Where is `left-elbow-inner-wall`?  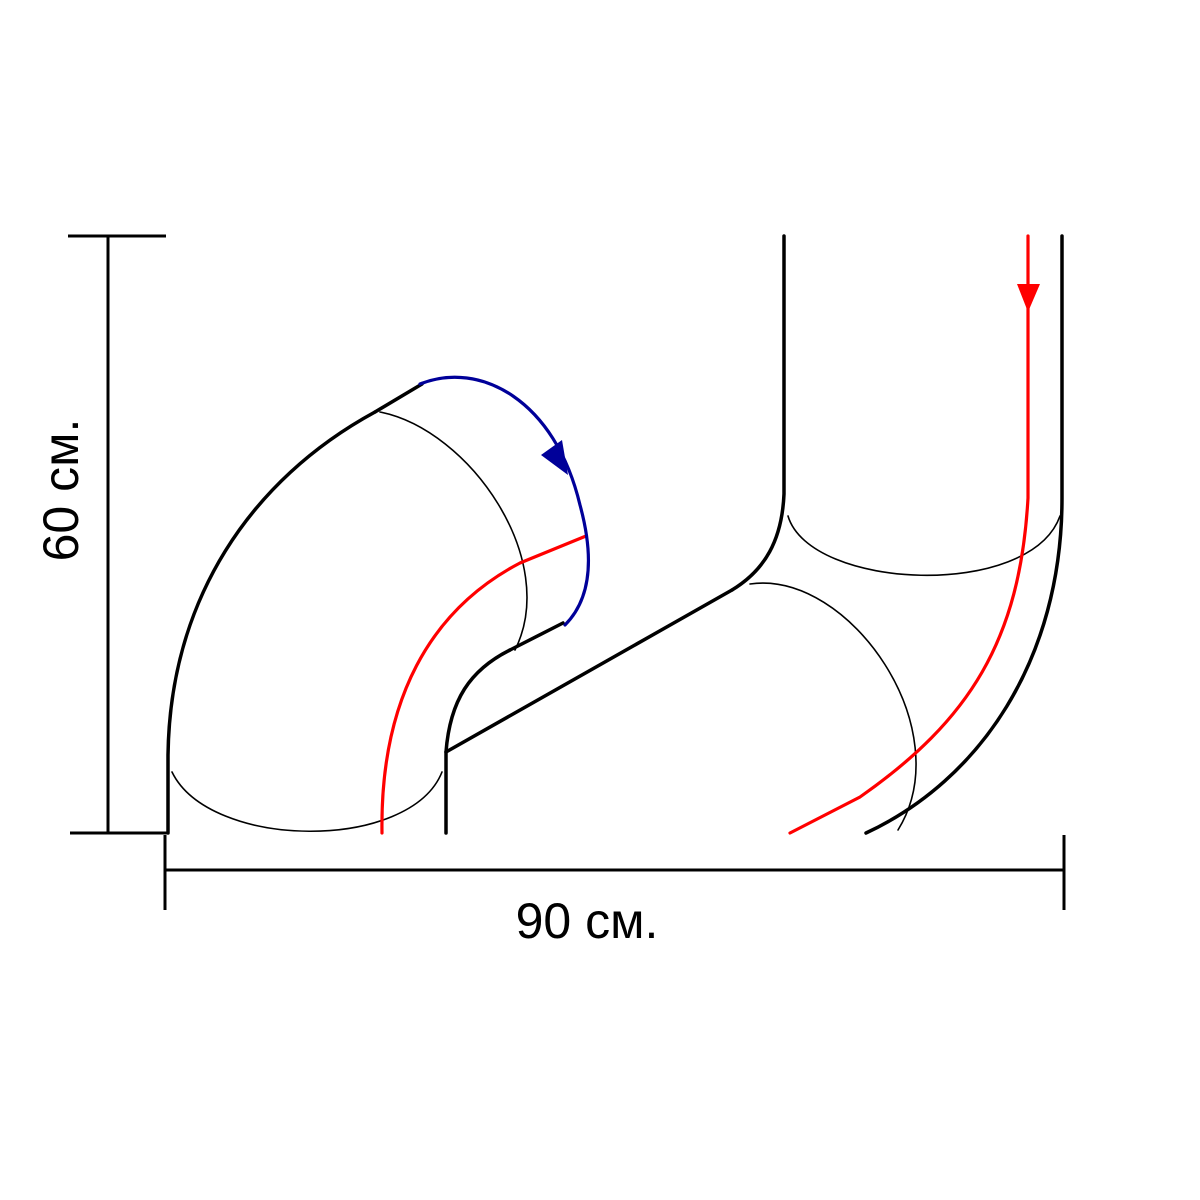 left-elbow-inner-wall is located at coordinates (478, 741).